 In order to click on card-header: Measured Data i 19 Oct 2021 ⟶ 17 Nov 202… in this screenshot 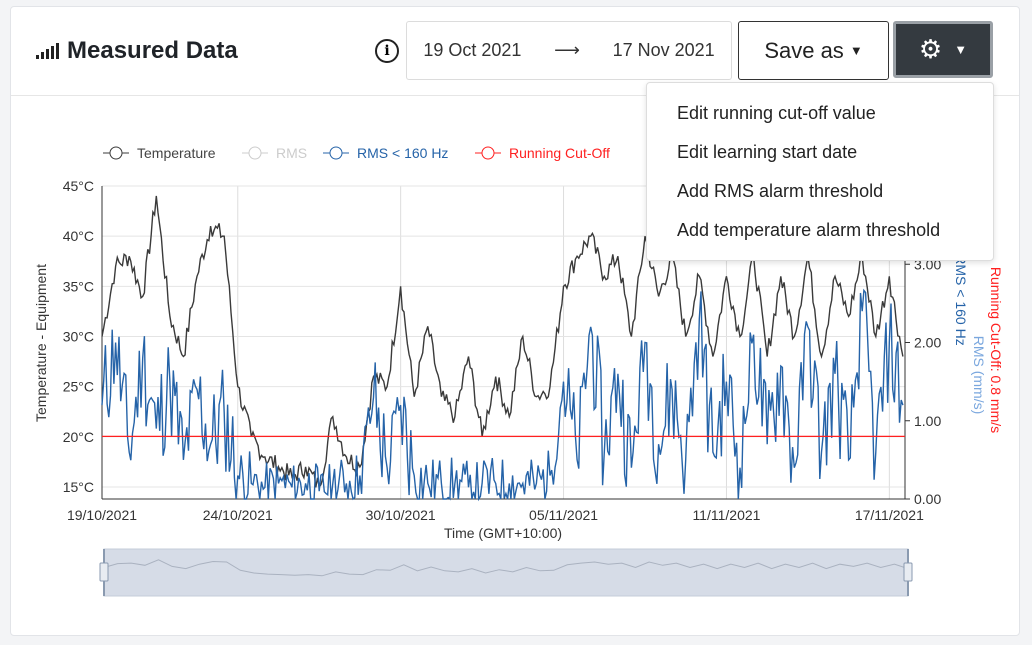, I will do `click(515, 51)`.